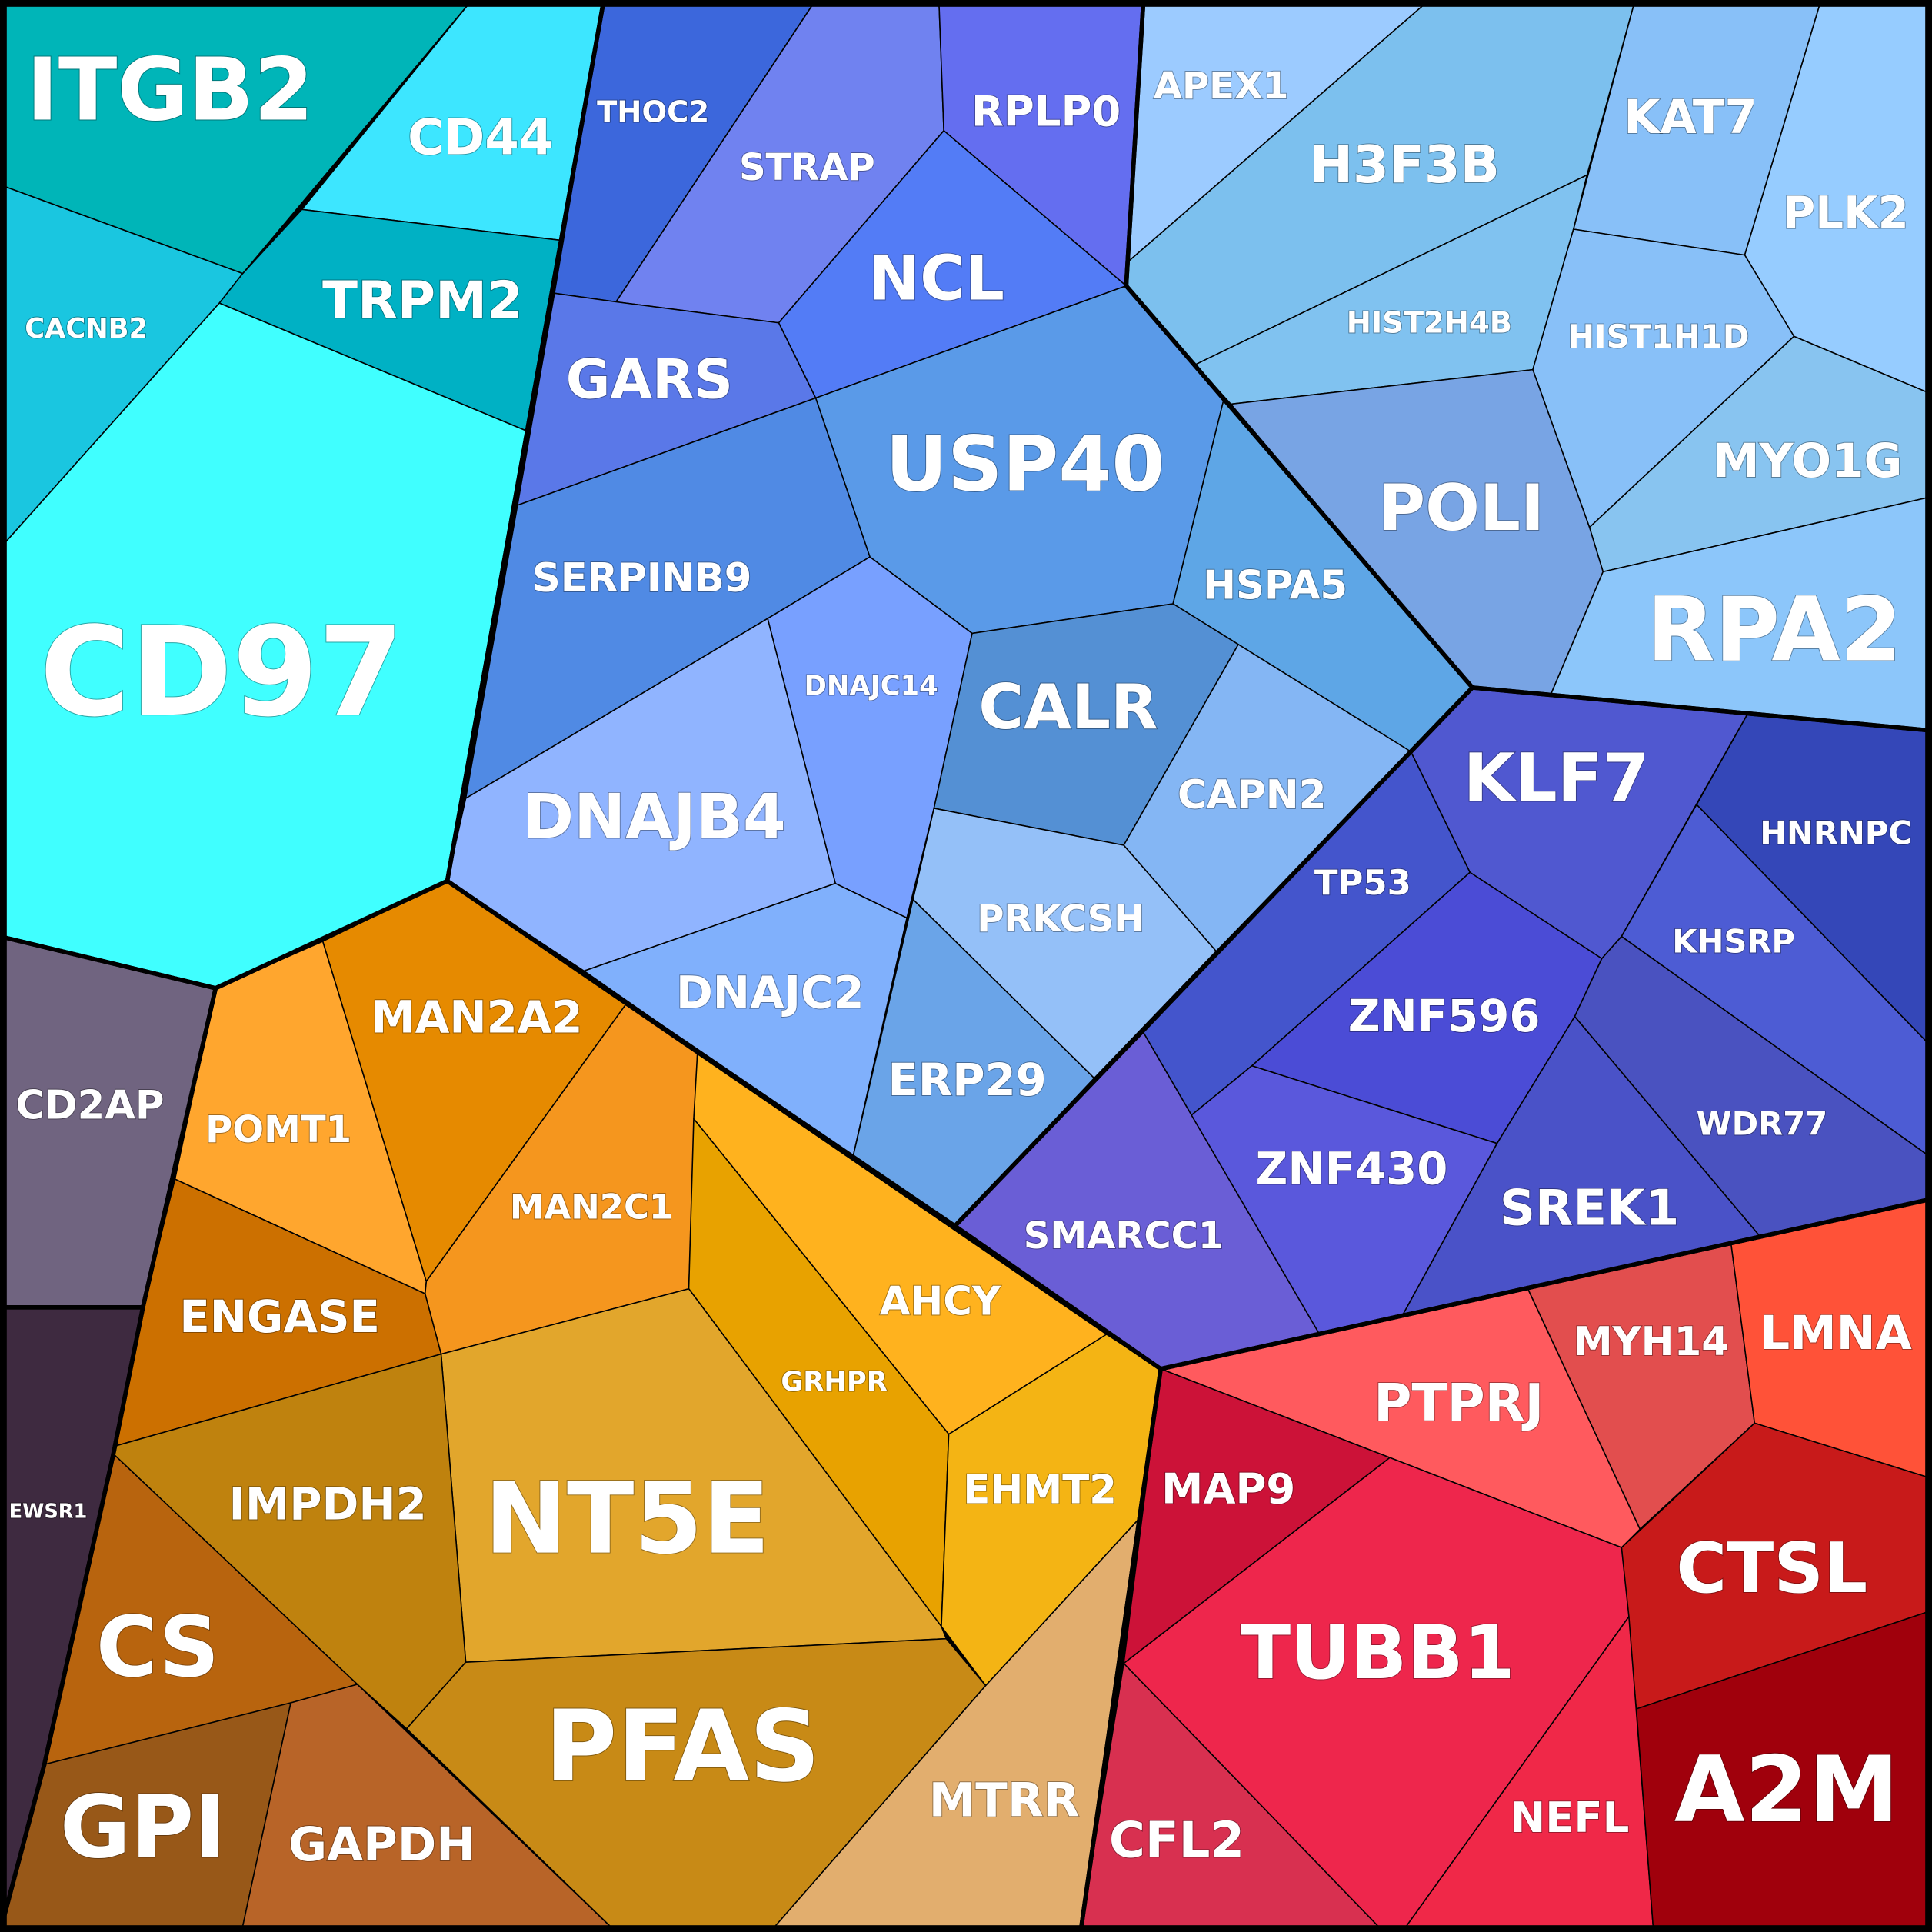 The width and height of the screenshot is (1932, 1932). What do you see at coordinates (1556, 778) in the screenshot?
I see `cell-label-klf7: KLF7` at bounding box center [1556, 778].